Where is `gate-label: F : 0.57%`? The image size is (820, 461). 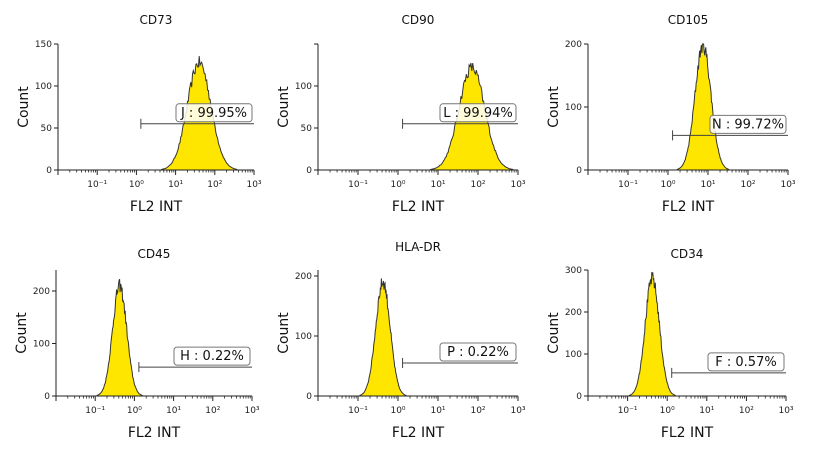
gate-label: F : 0.57% is located at coordinates (745, 362).